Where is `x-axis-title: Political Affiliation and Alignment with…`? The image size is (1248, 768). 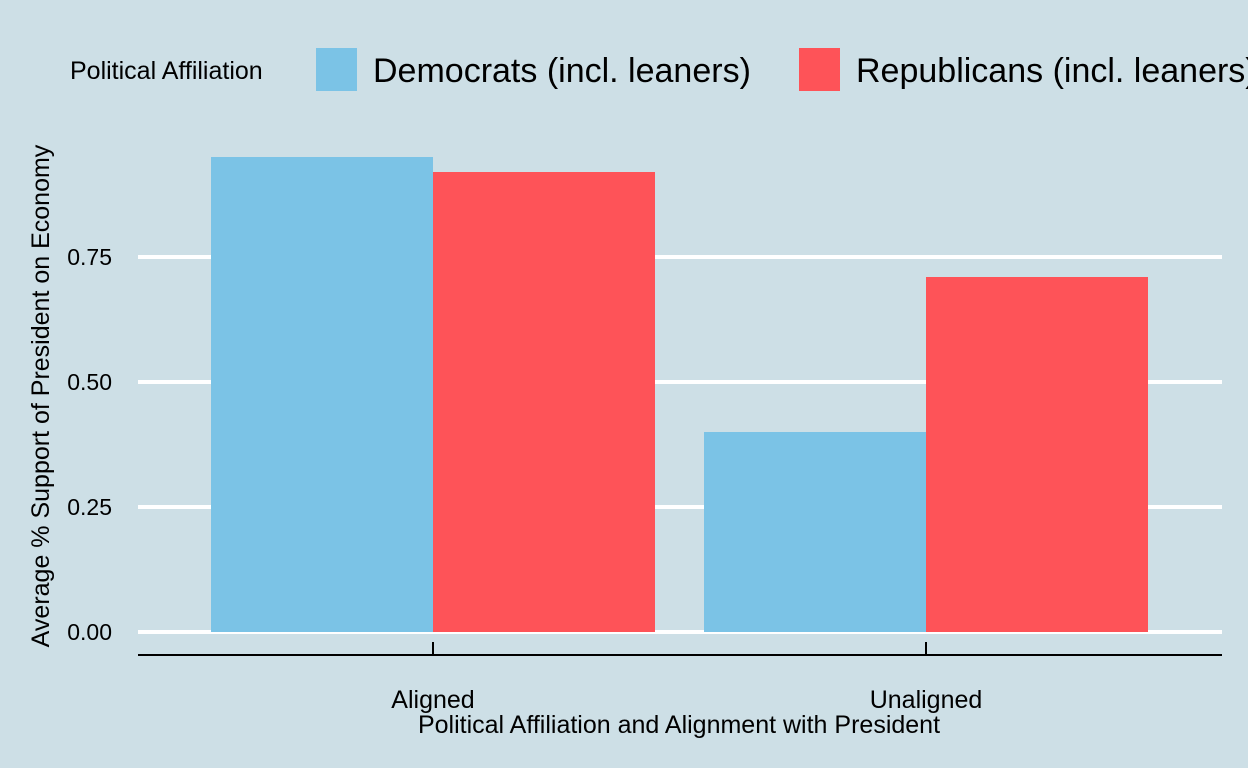 x-axis-title: Political Affiliation and Alignment with… is located at coordinates (679, 725).